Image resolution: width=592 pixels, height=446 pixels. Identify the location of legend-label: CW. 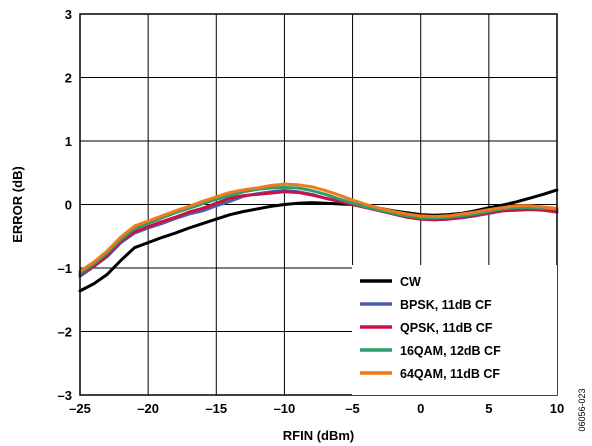
(410, 282).